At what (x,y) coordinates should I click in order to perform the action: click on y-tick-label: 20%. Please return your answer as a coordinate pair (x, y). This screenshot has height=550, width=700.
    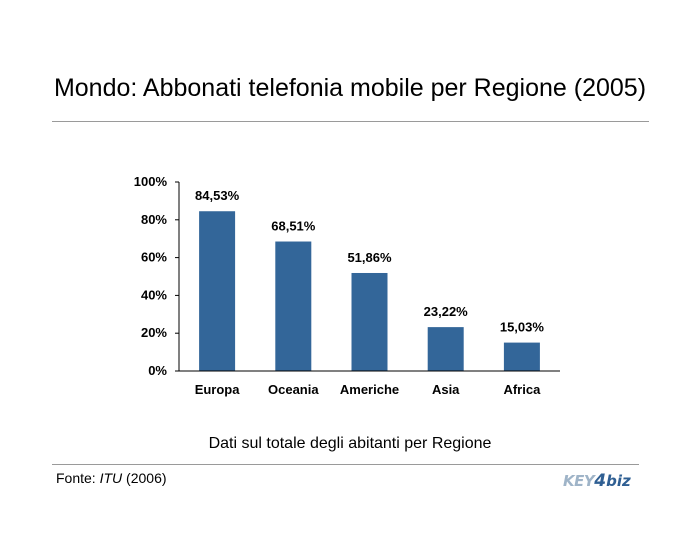
    Looking at the image, I should click on (154, 332).